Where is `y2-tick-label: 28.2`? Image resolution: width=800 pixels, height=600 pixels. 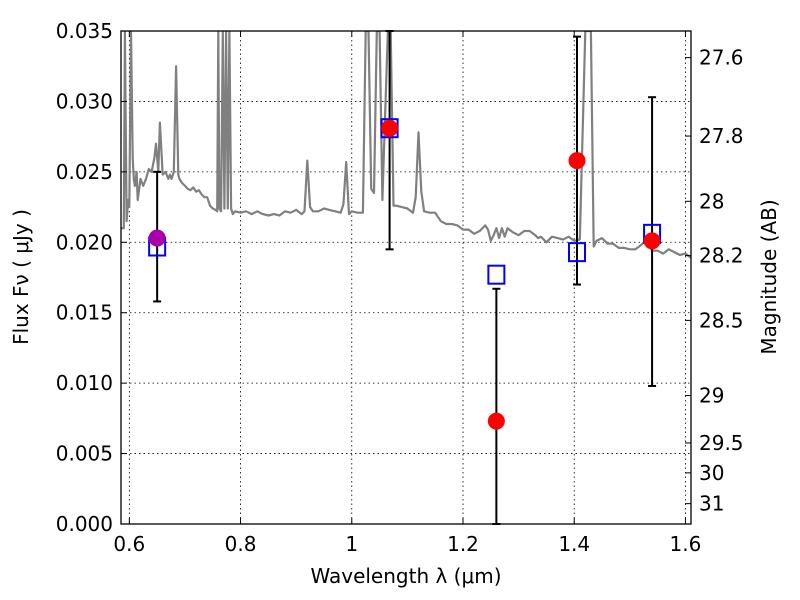
y2-tick-label: 28.2 is located at coordinates (721, 256).